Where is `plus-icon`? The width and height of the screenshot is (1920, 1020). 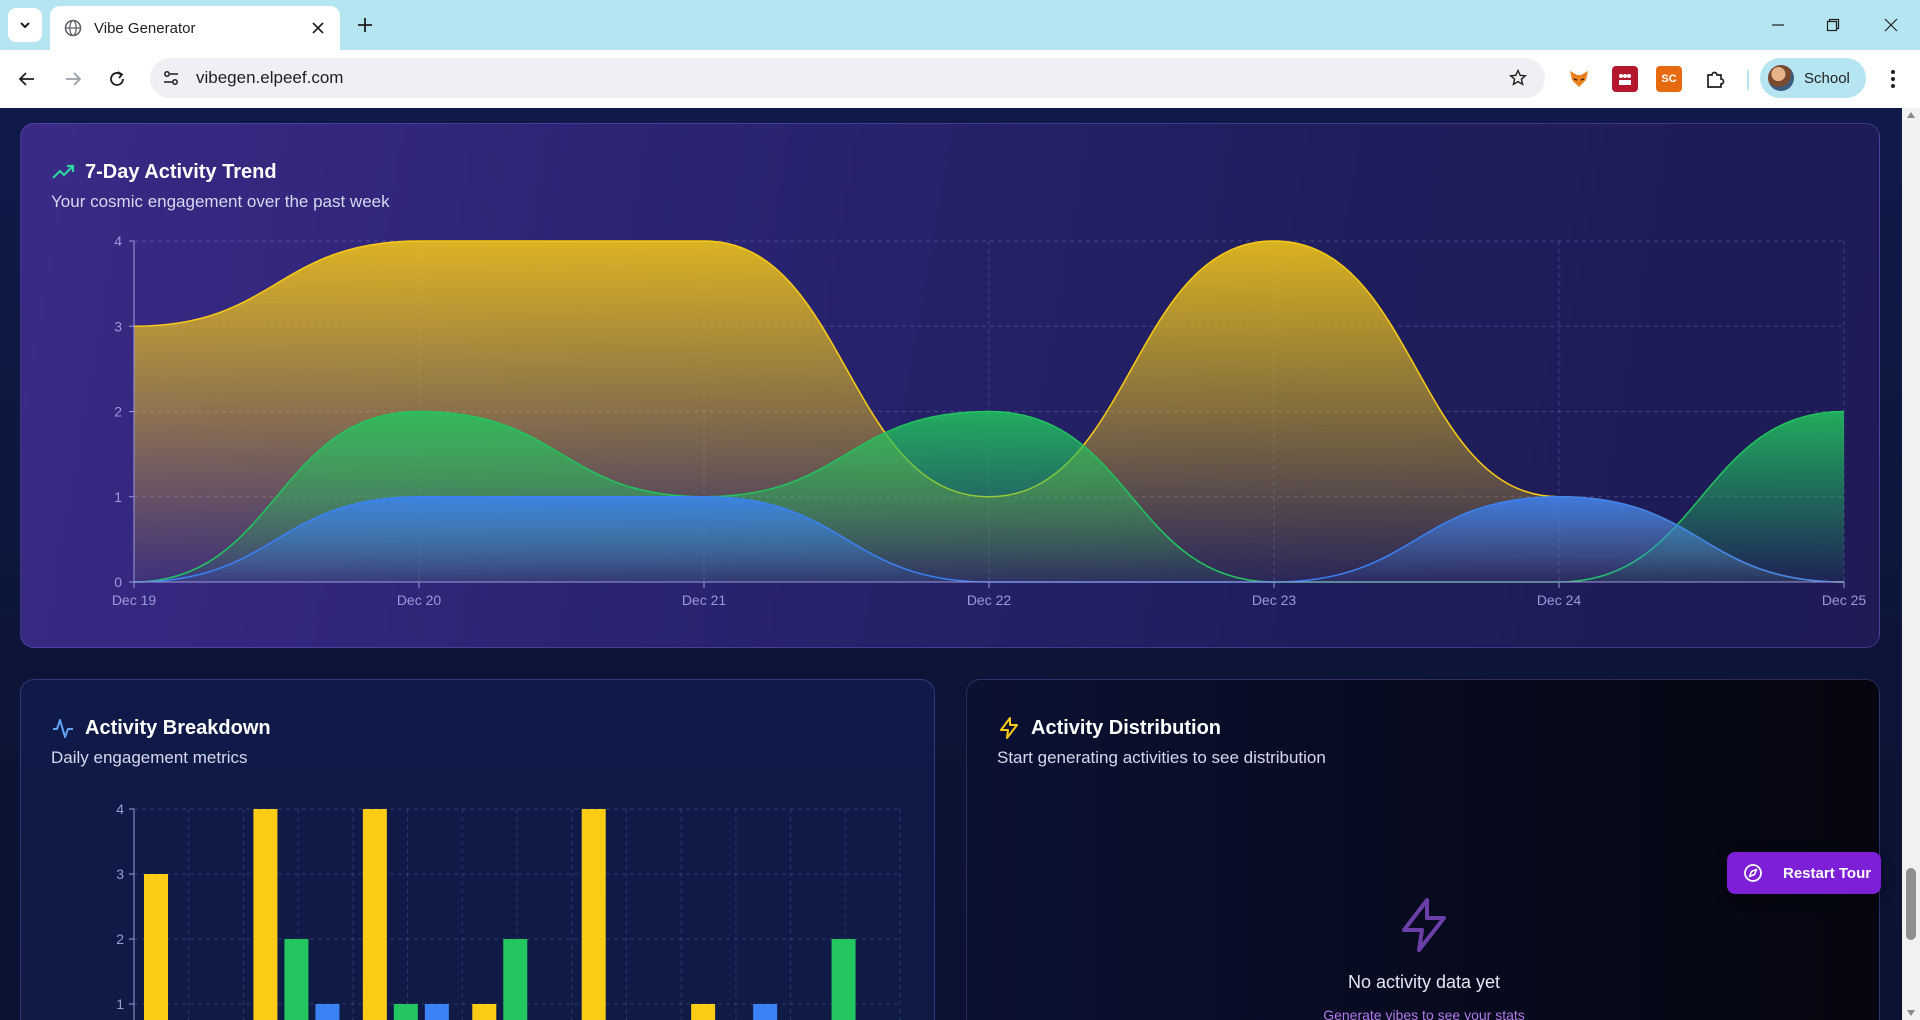 plus-icon is located at coordinates (365, 25).